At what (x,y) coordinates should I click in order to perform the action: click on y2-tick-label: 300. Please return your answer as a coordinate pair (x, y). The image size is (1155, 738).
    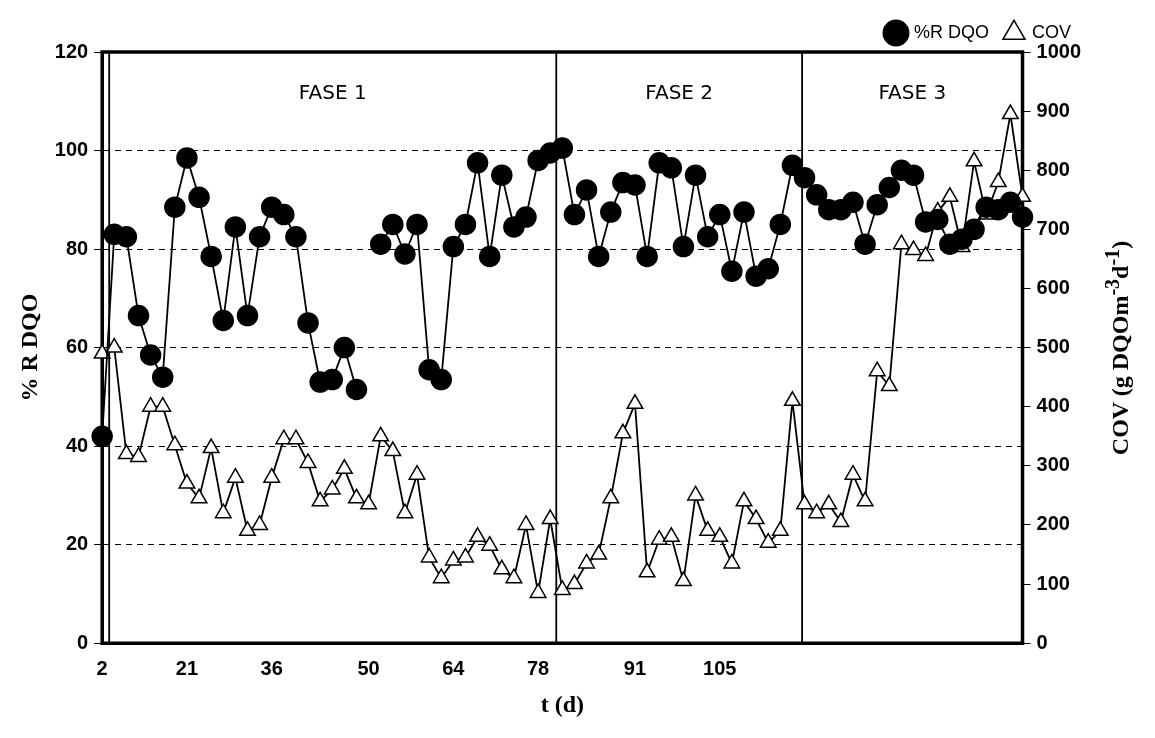
    Looking at the image, I should click on (1053, 464).